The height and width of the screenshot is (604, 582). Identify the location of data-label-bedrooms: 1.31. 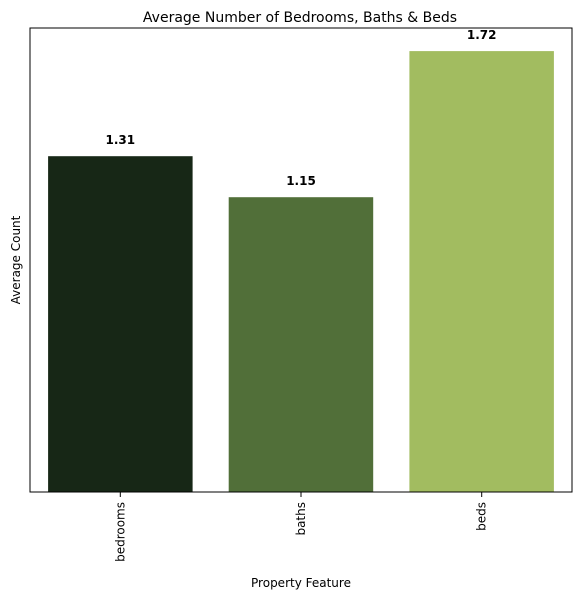
(120, 140).